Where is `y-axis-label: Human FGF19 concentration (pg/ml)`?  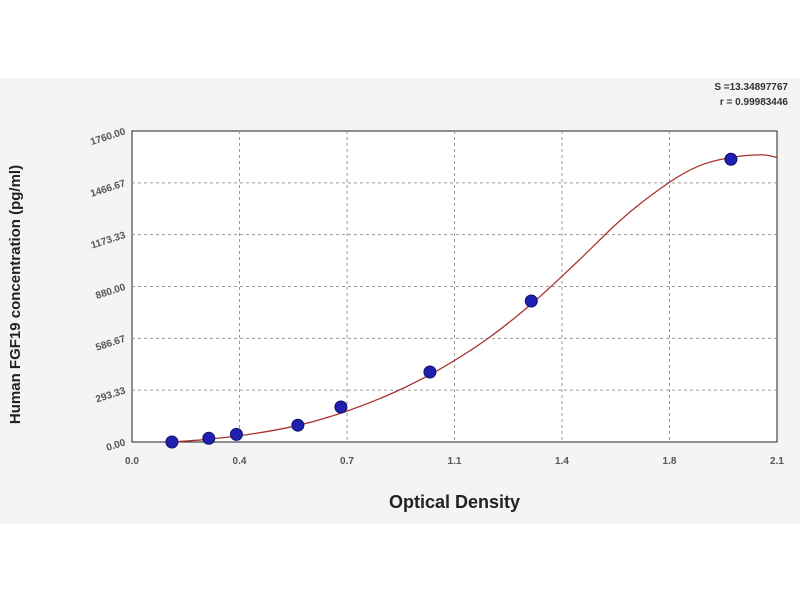
y-axis-label: Human FGF19 concentration (pg/ml) is located at coordinates (15, 294).